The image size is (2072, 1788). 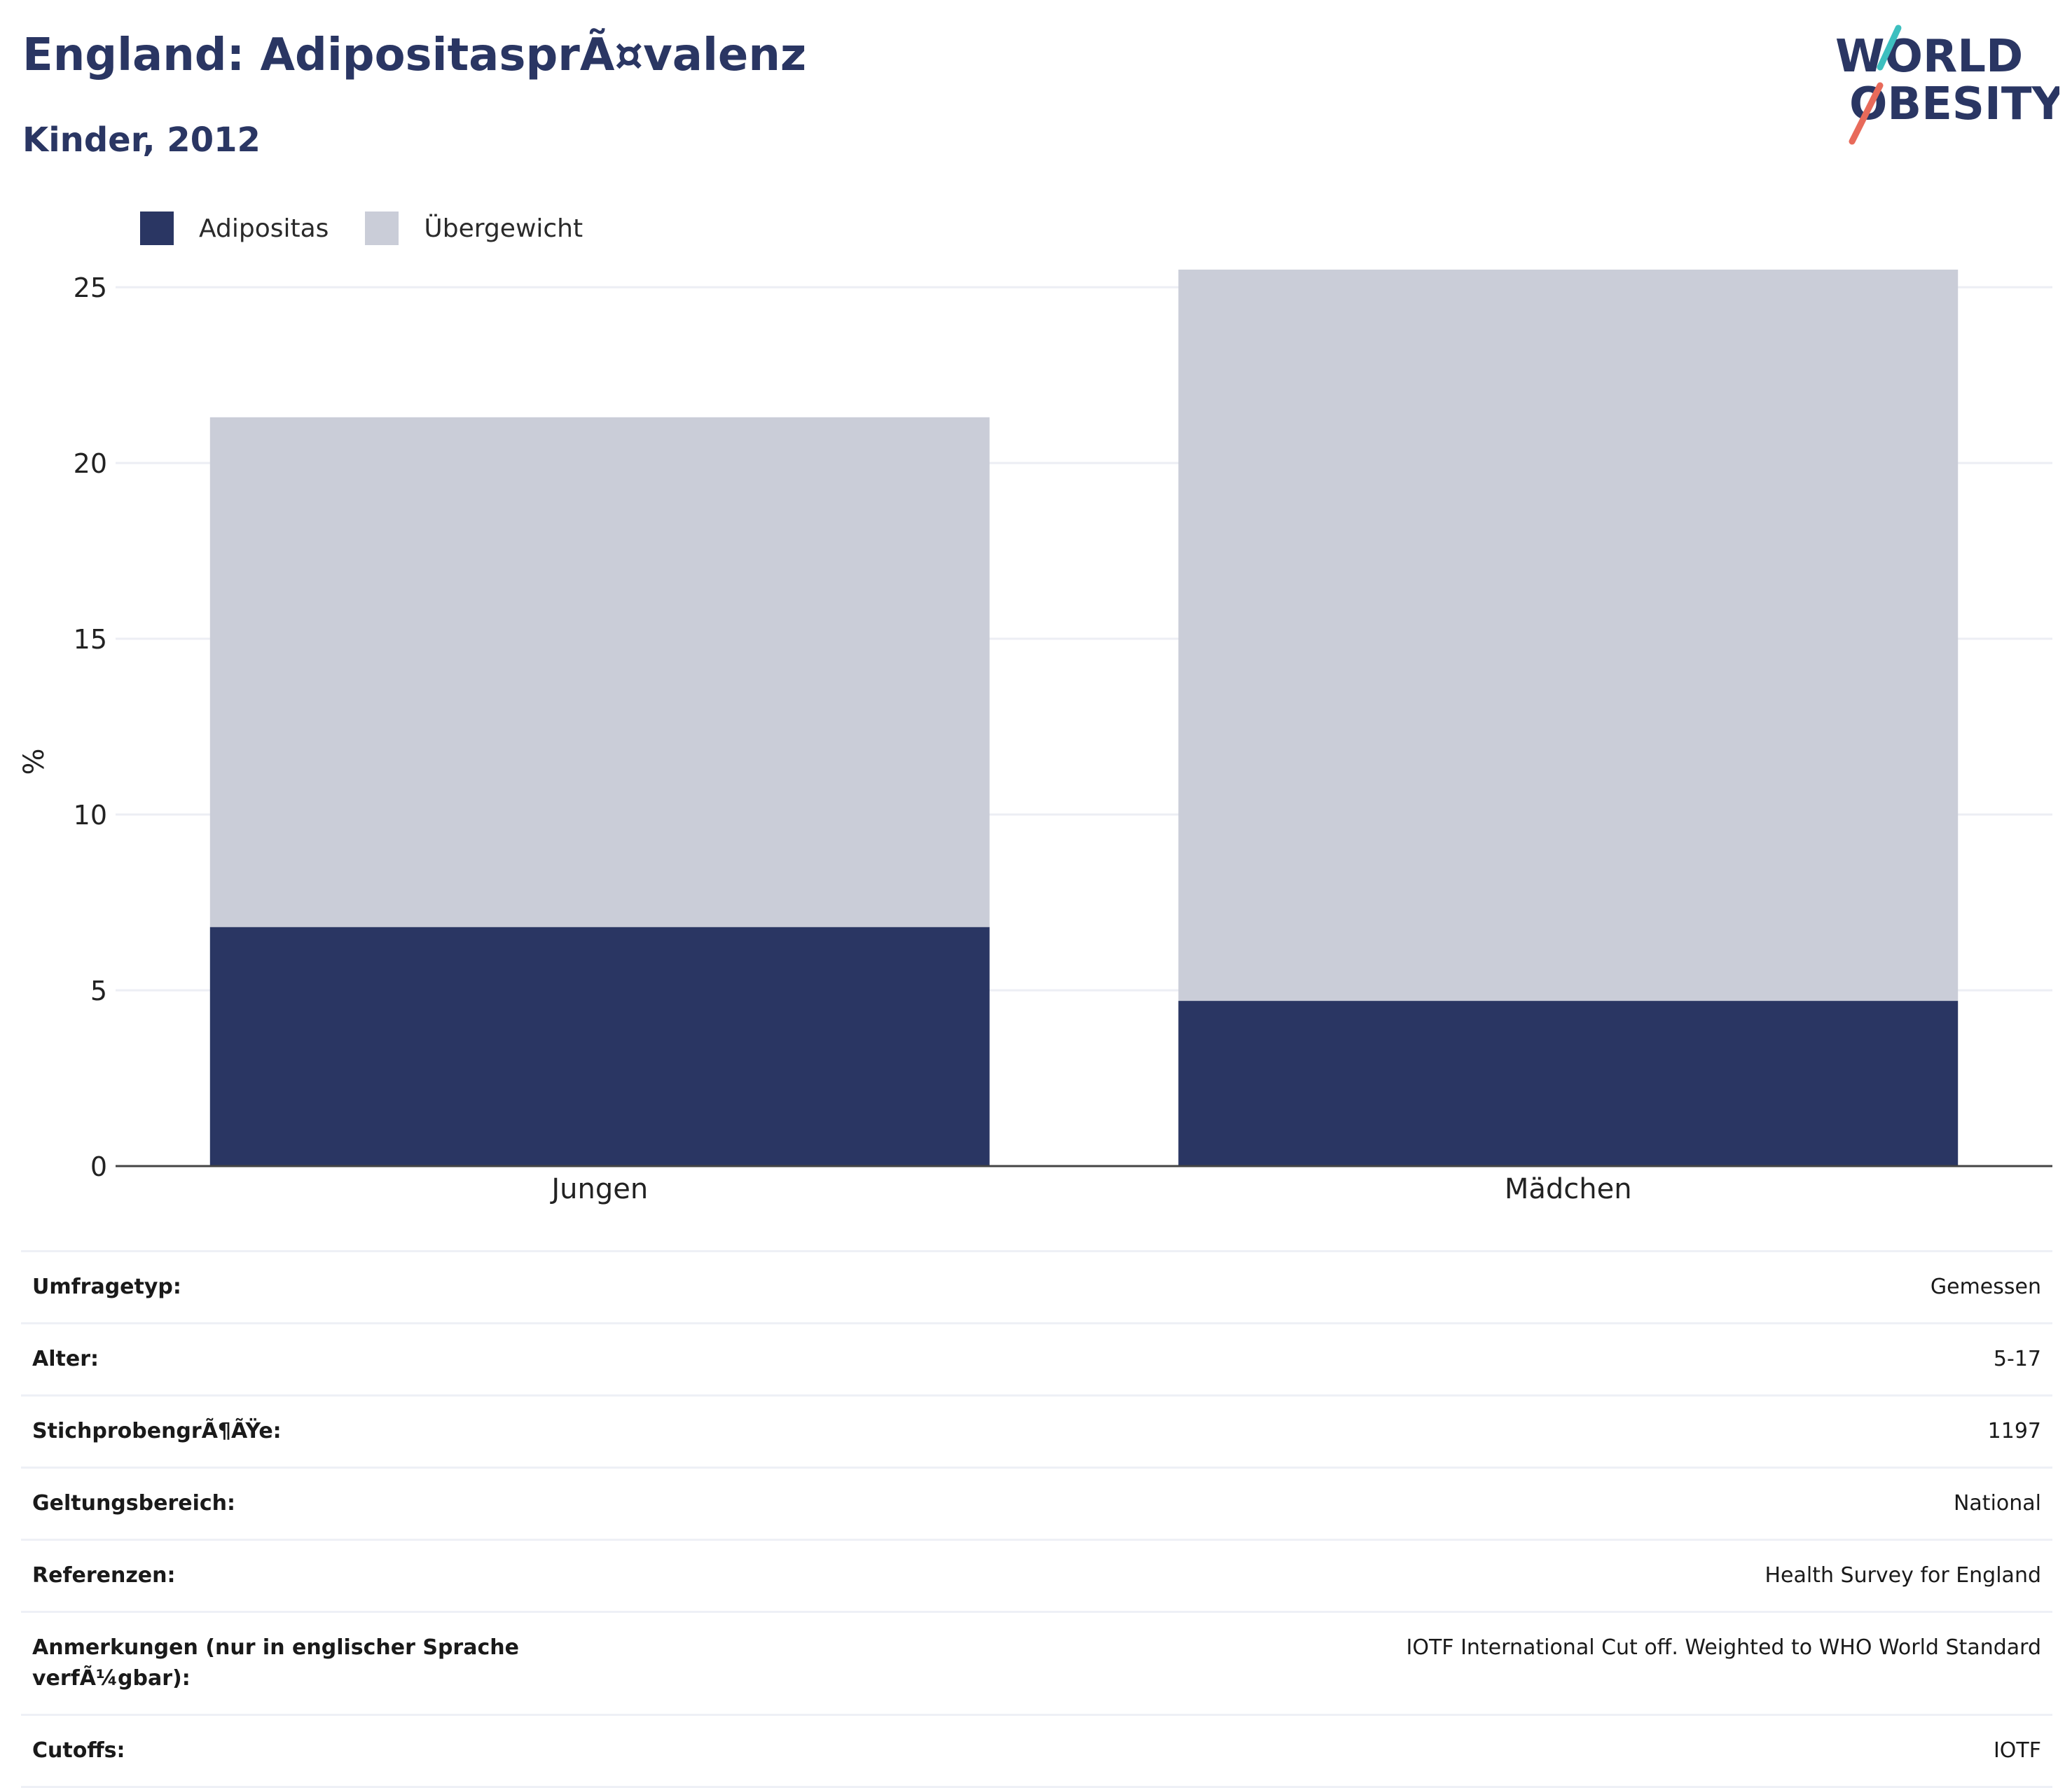 What do you see at coordinates (264, 229) in the screenshot?
I see `legend-label-adipositas: Adipositas` at bounding box center [264, 229].